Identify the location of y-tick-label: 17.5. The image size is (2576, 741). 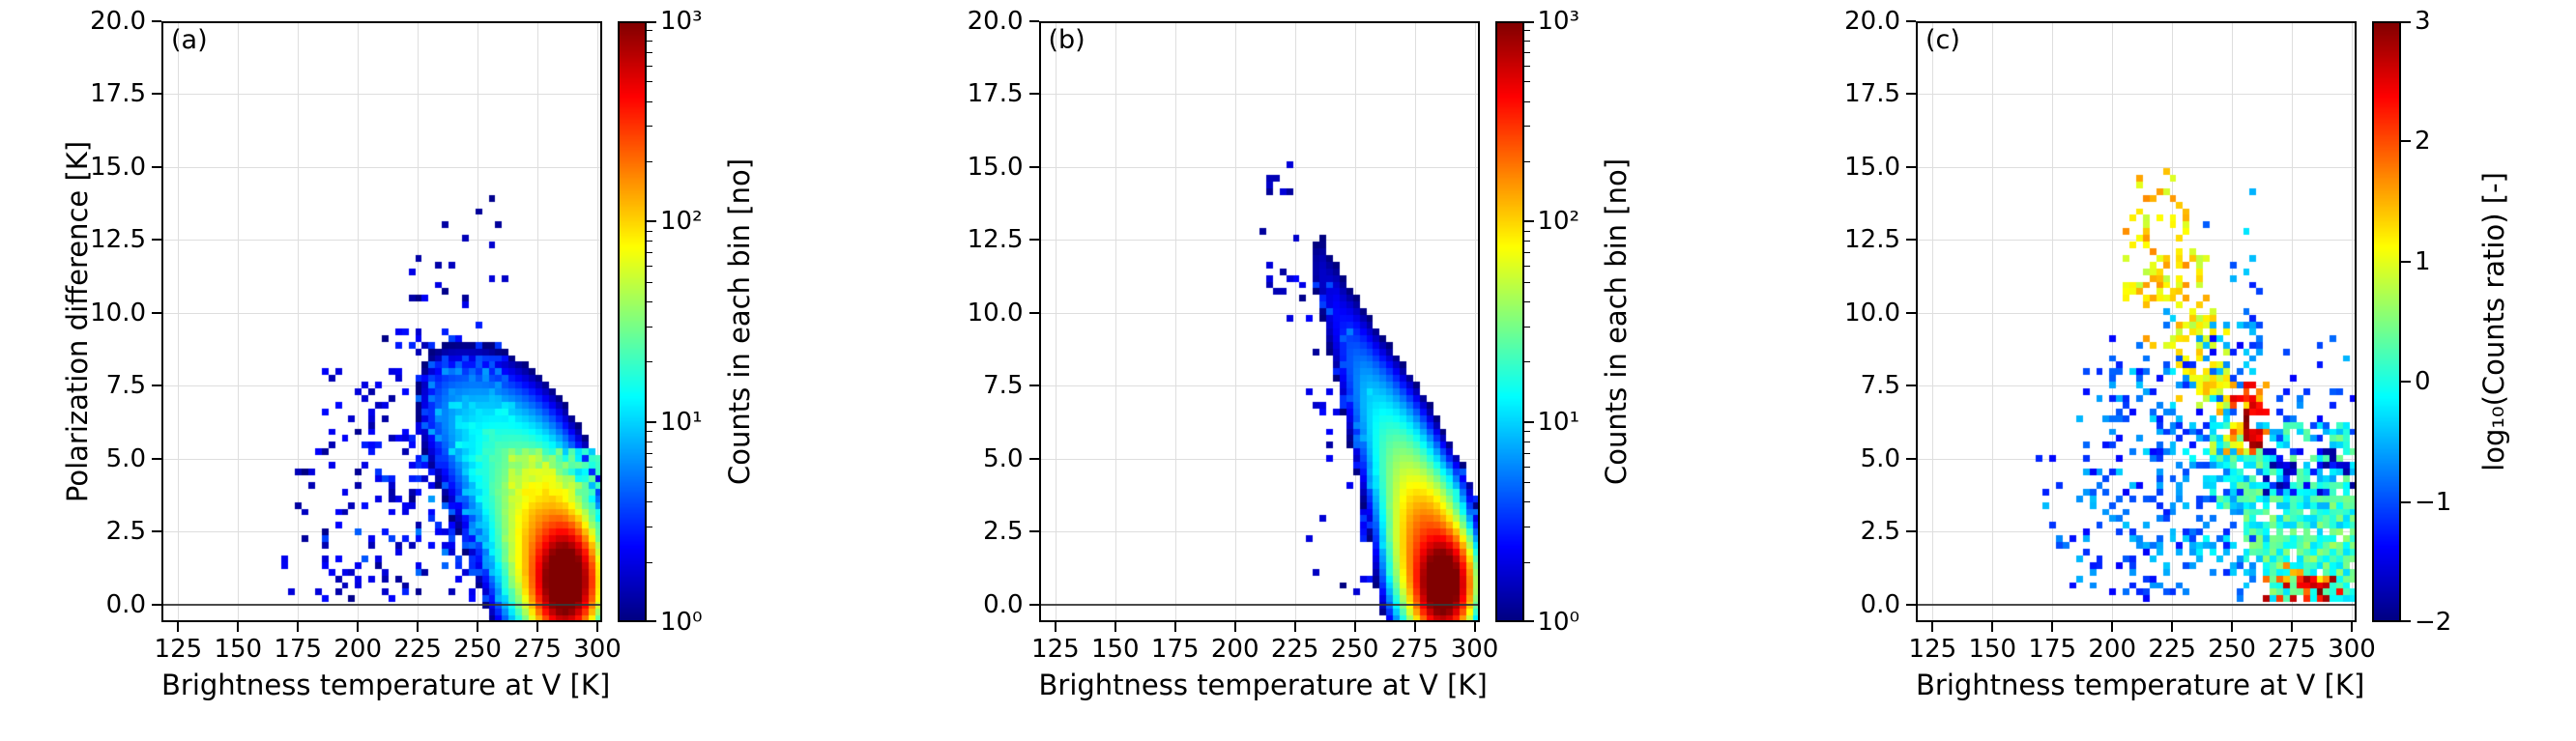
(1872, 94).